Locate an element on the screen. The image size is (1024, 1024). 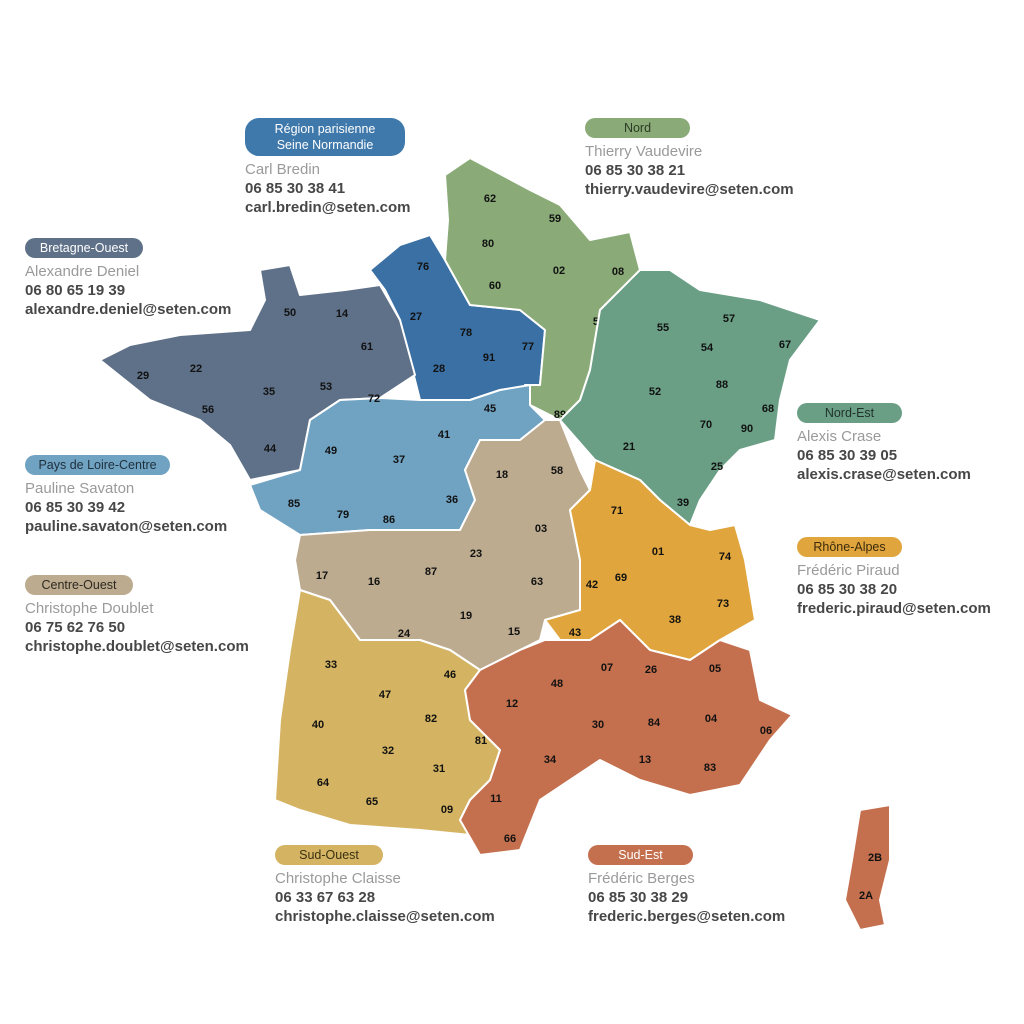
contact-email: carl.bredin@seten.com is located at coordinates (328, 207).